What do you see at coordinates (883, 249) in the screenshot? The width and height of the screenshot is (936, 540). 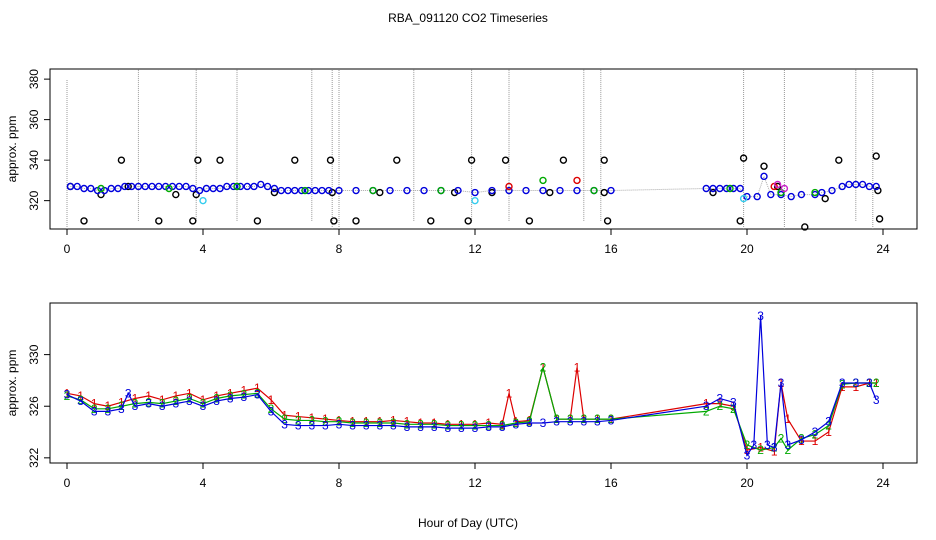 I see `x-tick-label: 24` at bounding box center [883, 249].